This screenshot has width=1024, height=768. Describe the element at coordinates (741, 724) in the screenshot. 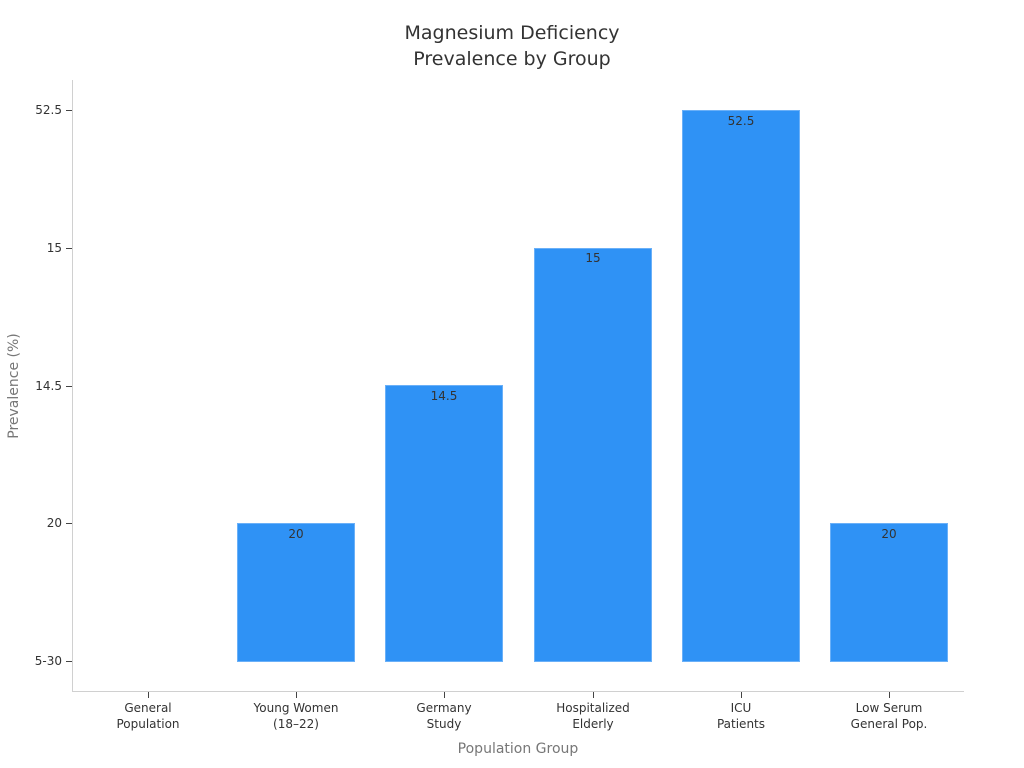

I see `x-tick-label-line: Patients` at that location.